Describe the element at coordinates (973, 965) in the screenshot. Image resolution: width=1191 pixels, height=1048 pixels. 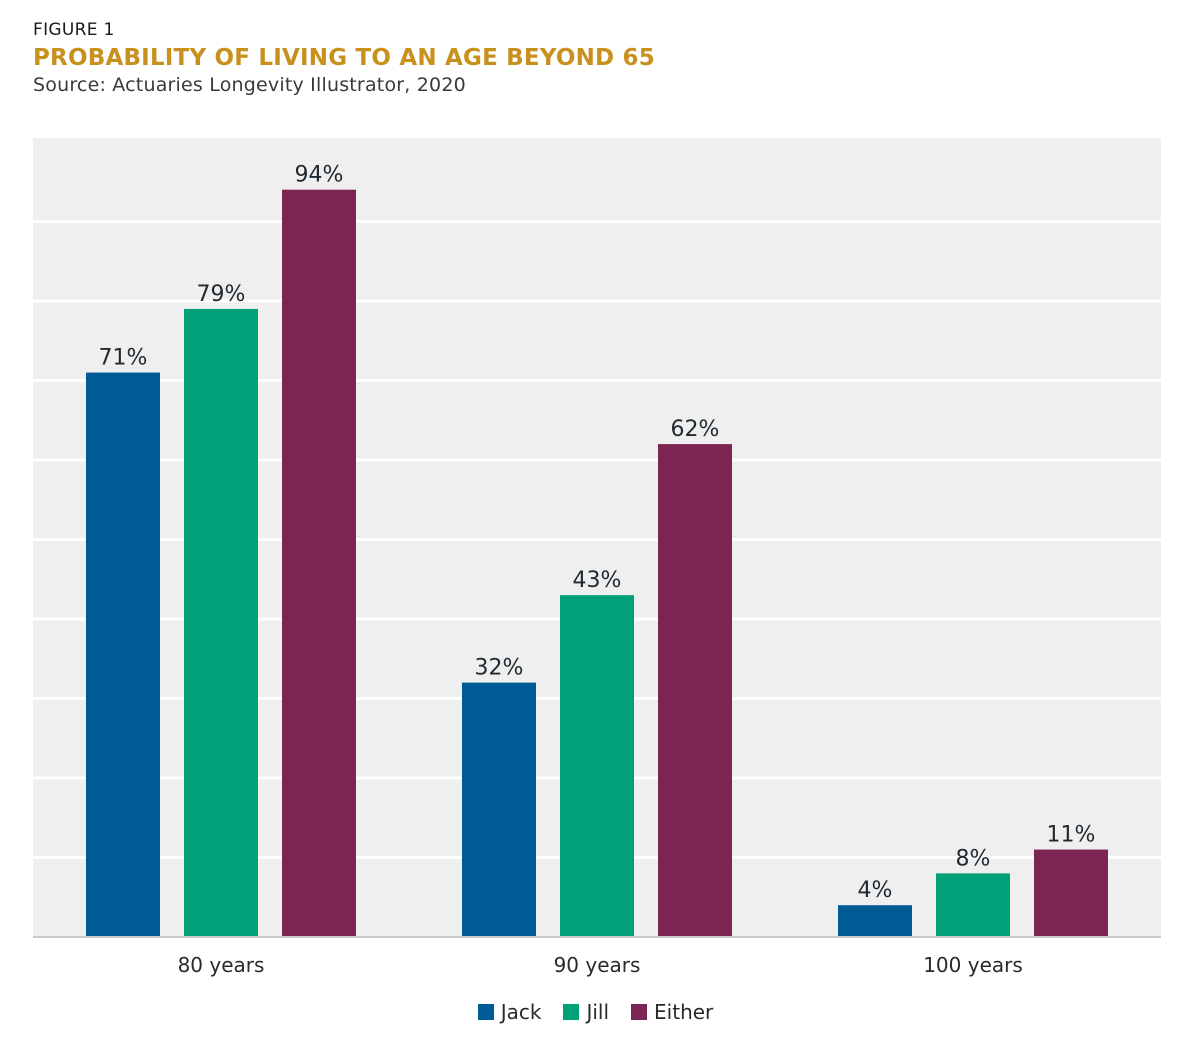
I see `x-tick-label: 100 years` at that location.